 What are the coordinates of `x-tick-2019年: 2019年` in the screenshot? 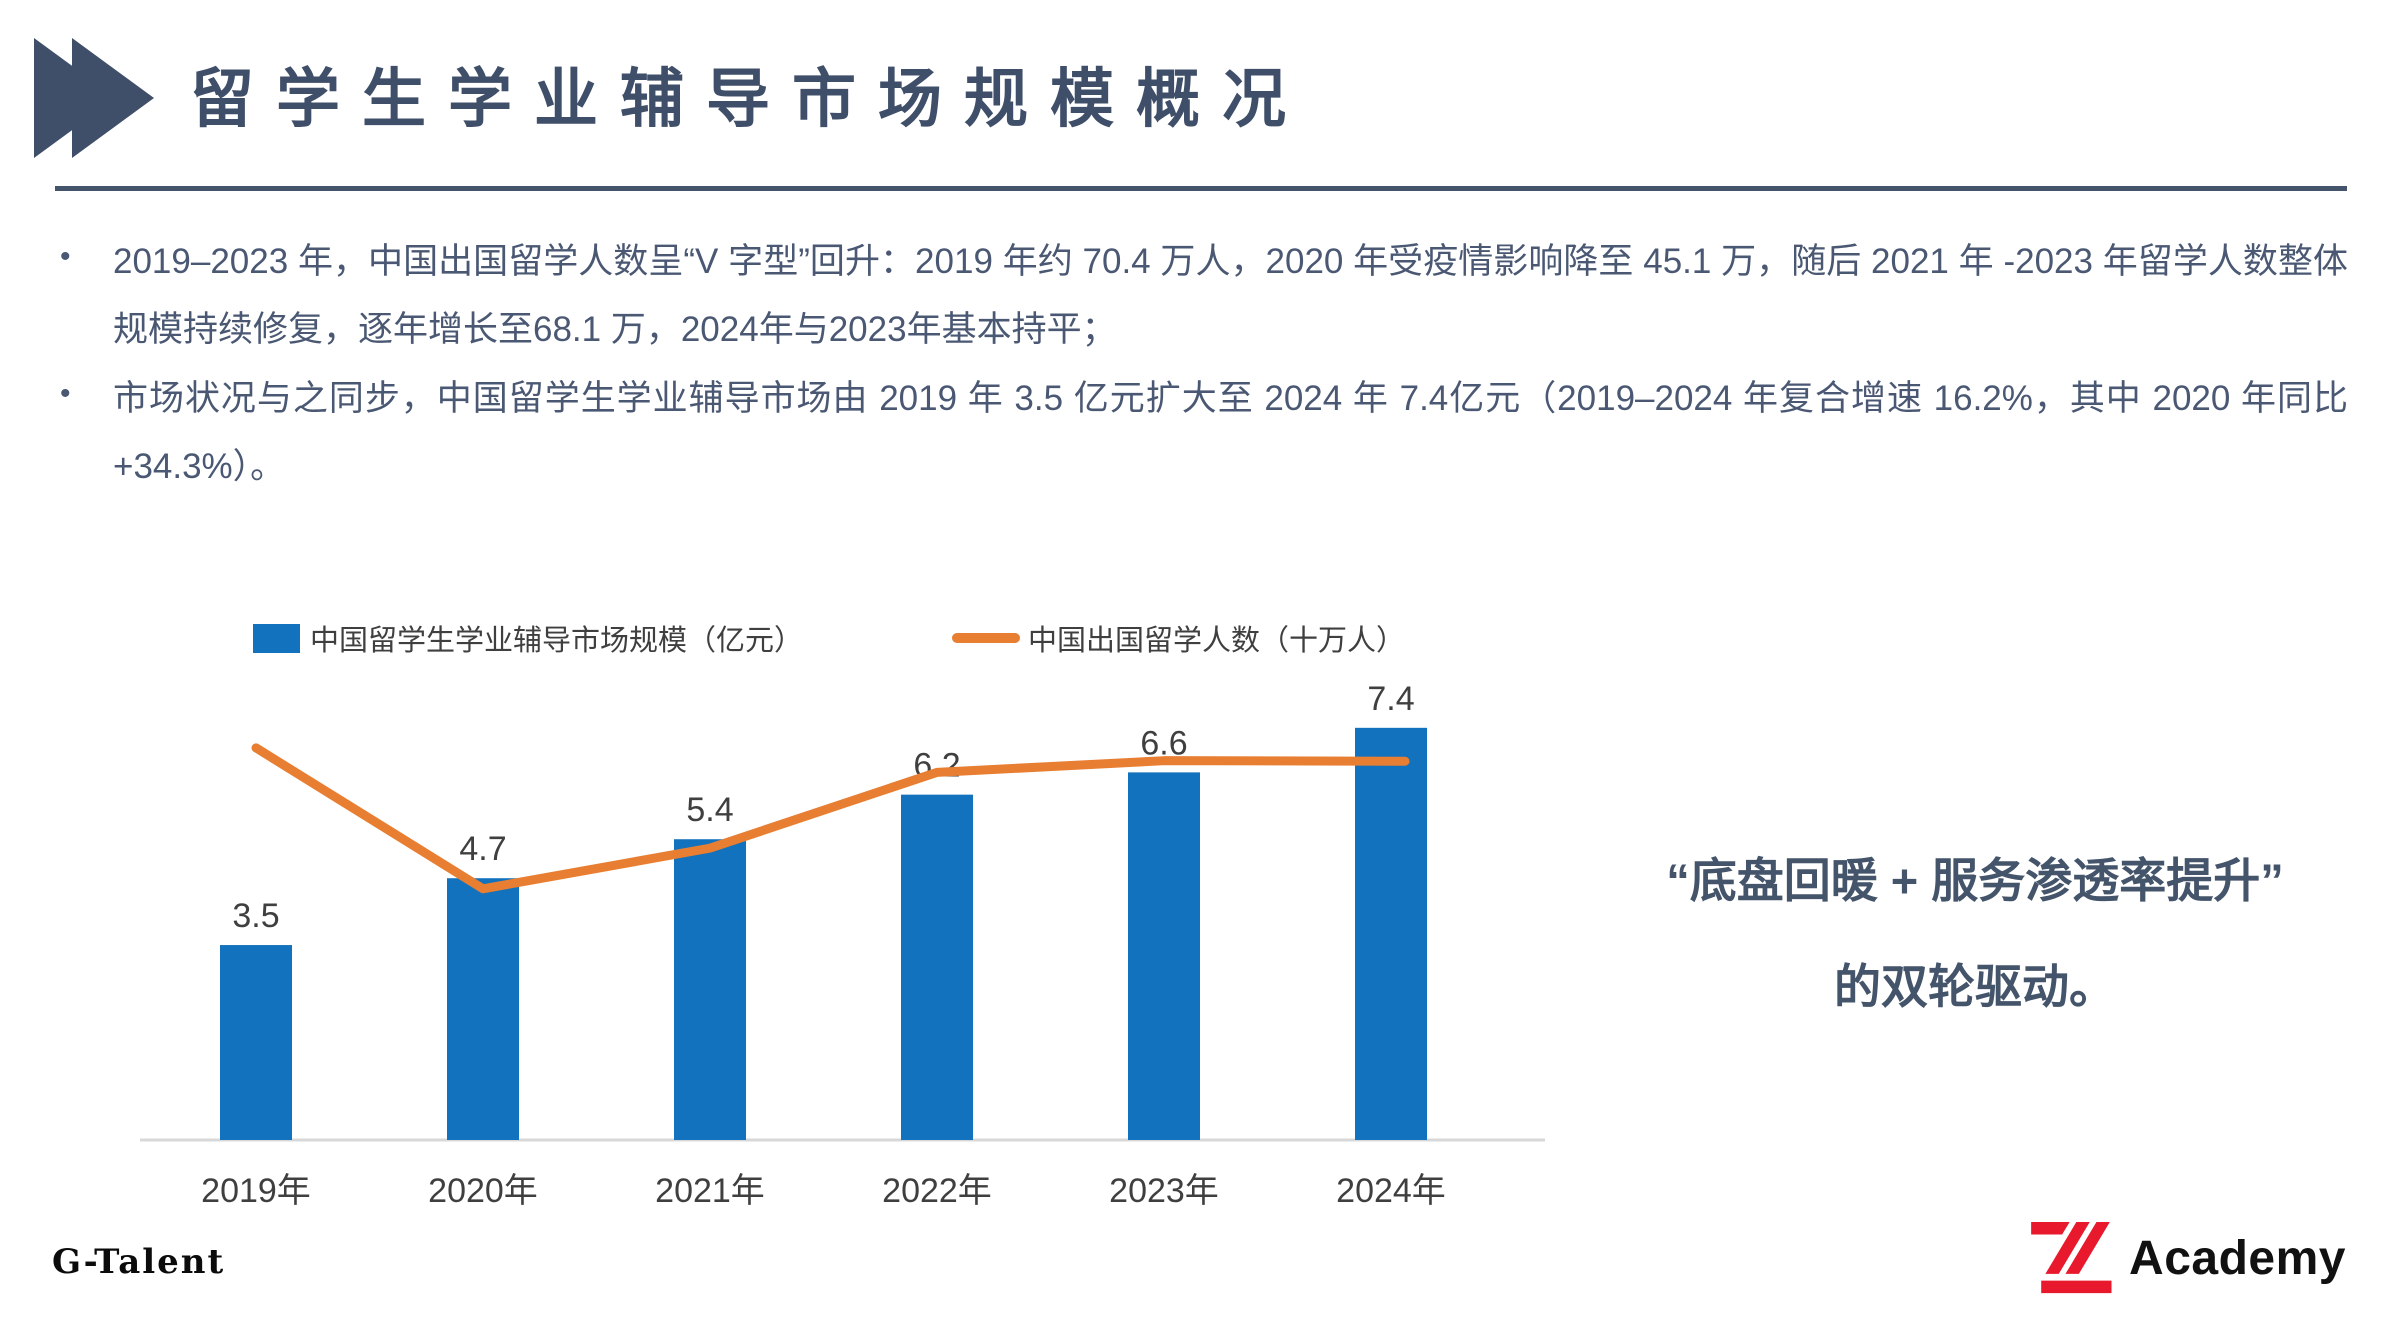 It's located at (256, 1191).